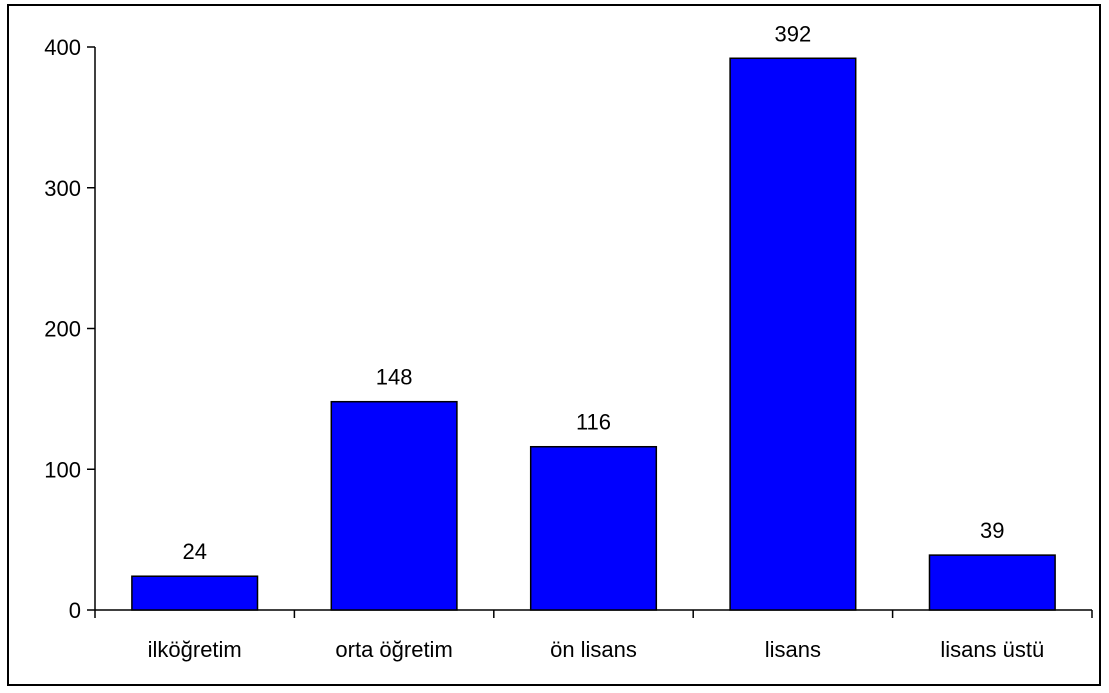  What do you see at coordinates (992, 530) in the screenshot?
I see `data-label: 39` at bounding box center [992, 530].